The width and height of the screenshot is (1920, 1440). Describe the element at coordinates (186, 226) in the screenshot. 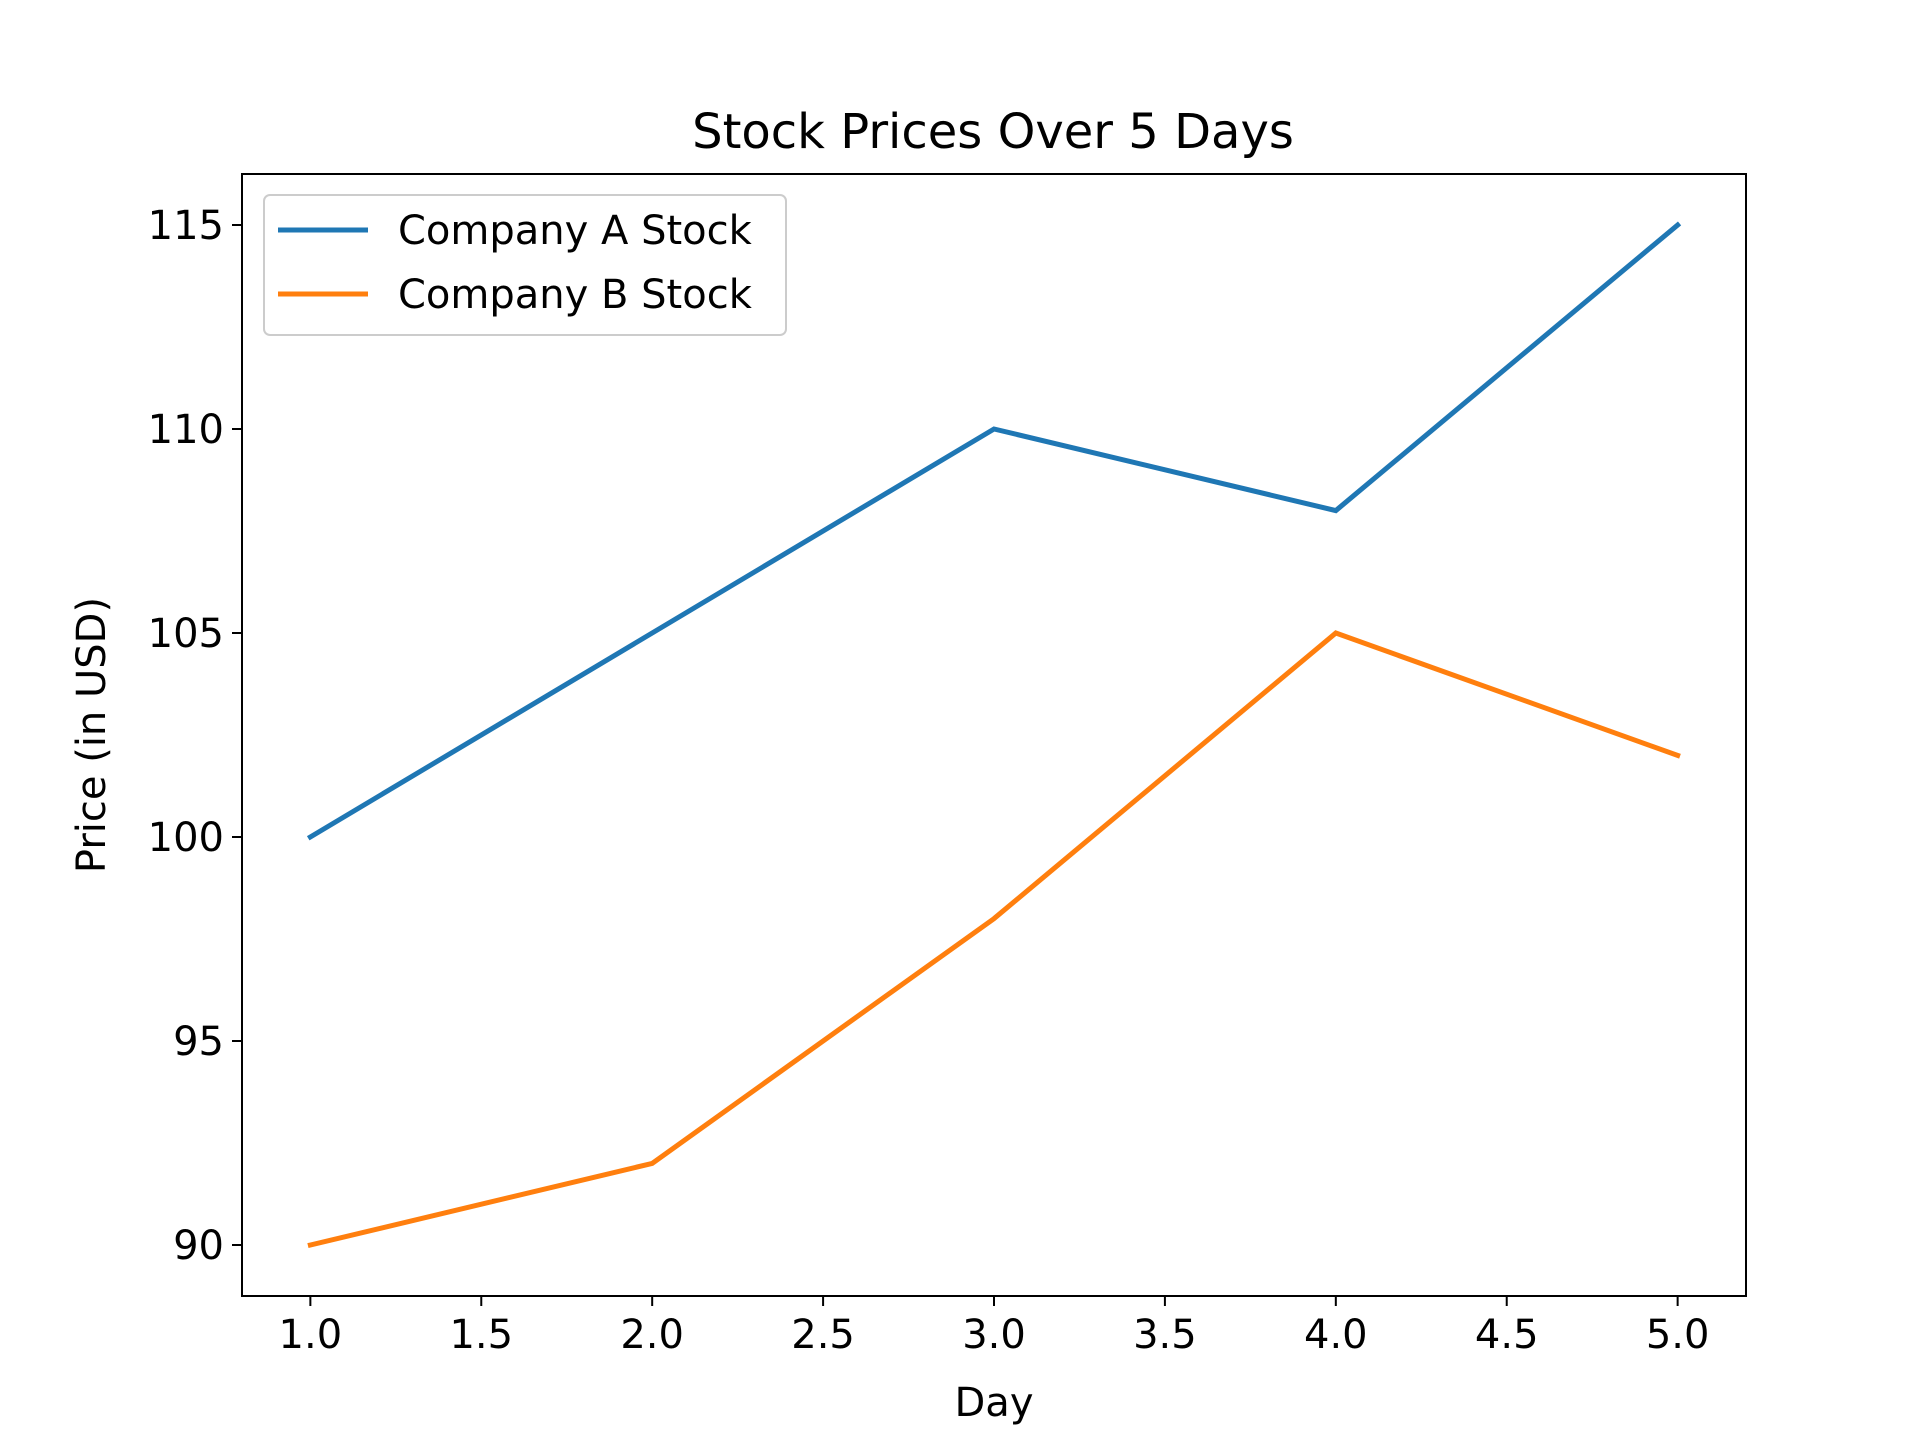

I see `y-tick-label: 115` at that location.